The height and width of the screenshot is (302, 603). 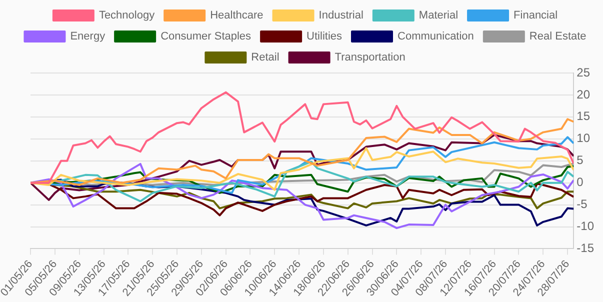 I want to click on y-tick-label: -5, so click(x=582, y=204).